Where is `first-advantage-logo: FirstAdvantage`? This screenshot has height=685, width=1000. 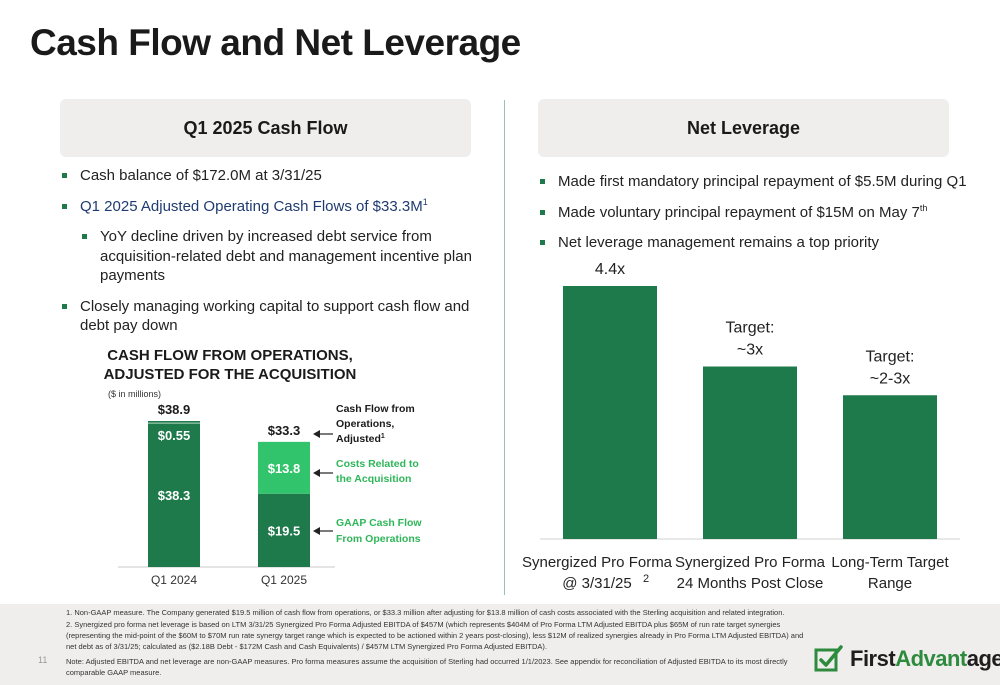 first-advantage-logo: FirstAdvantage is located at coordinates (907, 659).